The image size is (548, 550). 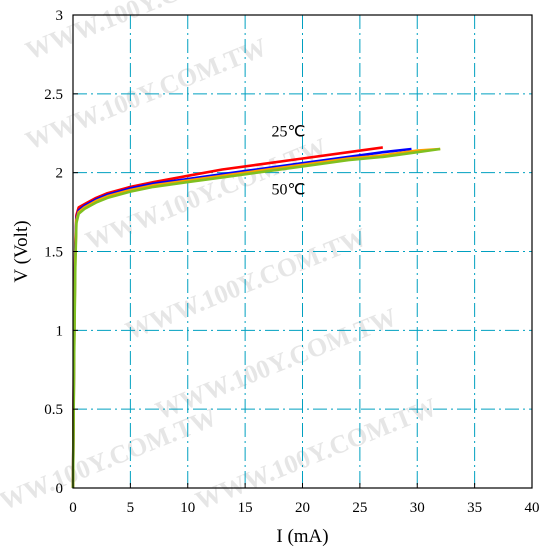 I want to click on y-axis-label: V (Volt), so click(x=21, y=251).